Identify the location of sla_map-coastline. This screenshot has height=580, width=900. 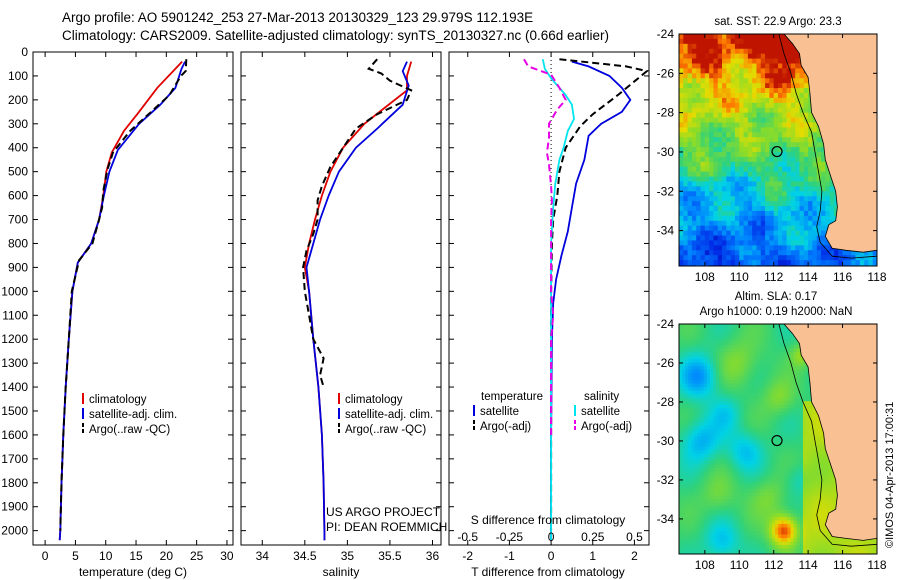
(830, 432).